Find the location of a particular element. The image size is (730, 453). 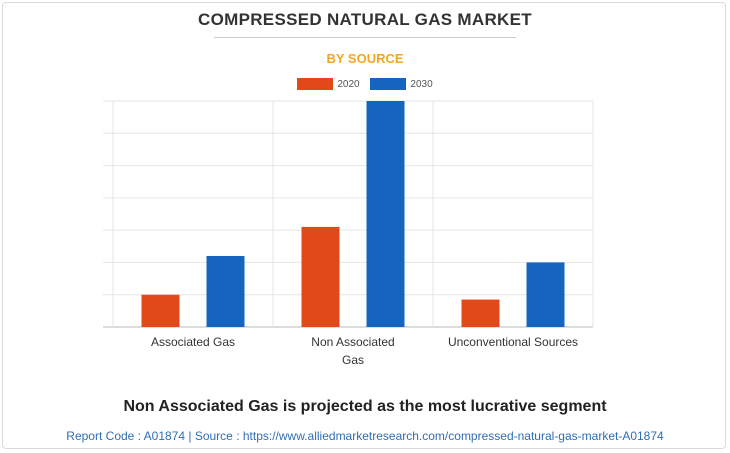

bar-2020-associated-gas is located at coordinates (160, 310).